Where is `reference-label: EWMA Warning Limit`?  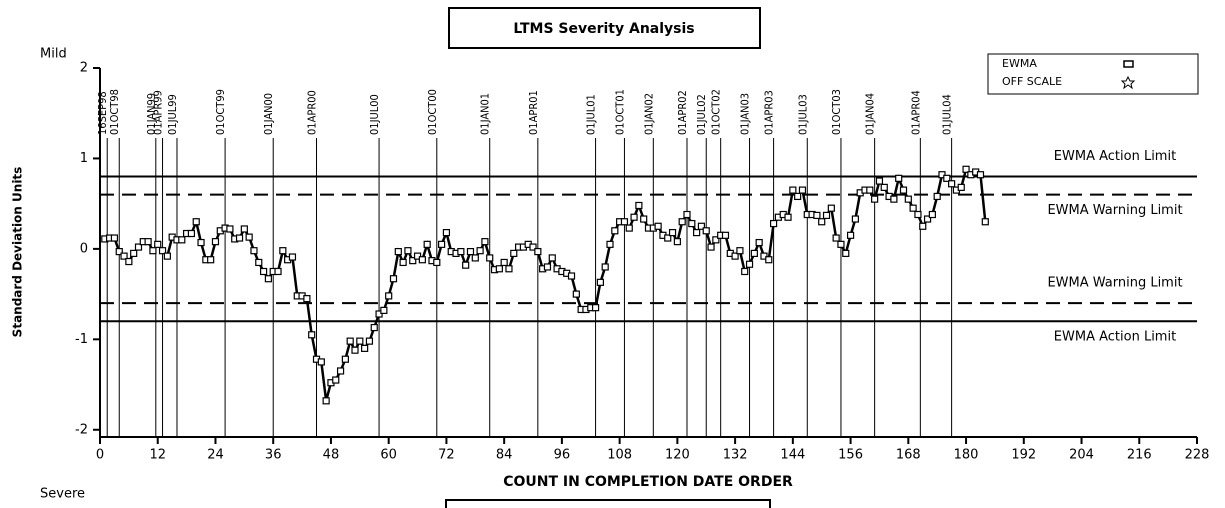
reference-label: EWMA Warning Limit is located at coordinates (1114, 210).